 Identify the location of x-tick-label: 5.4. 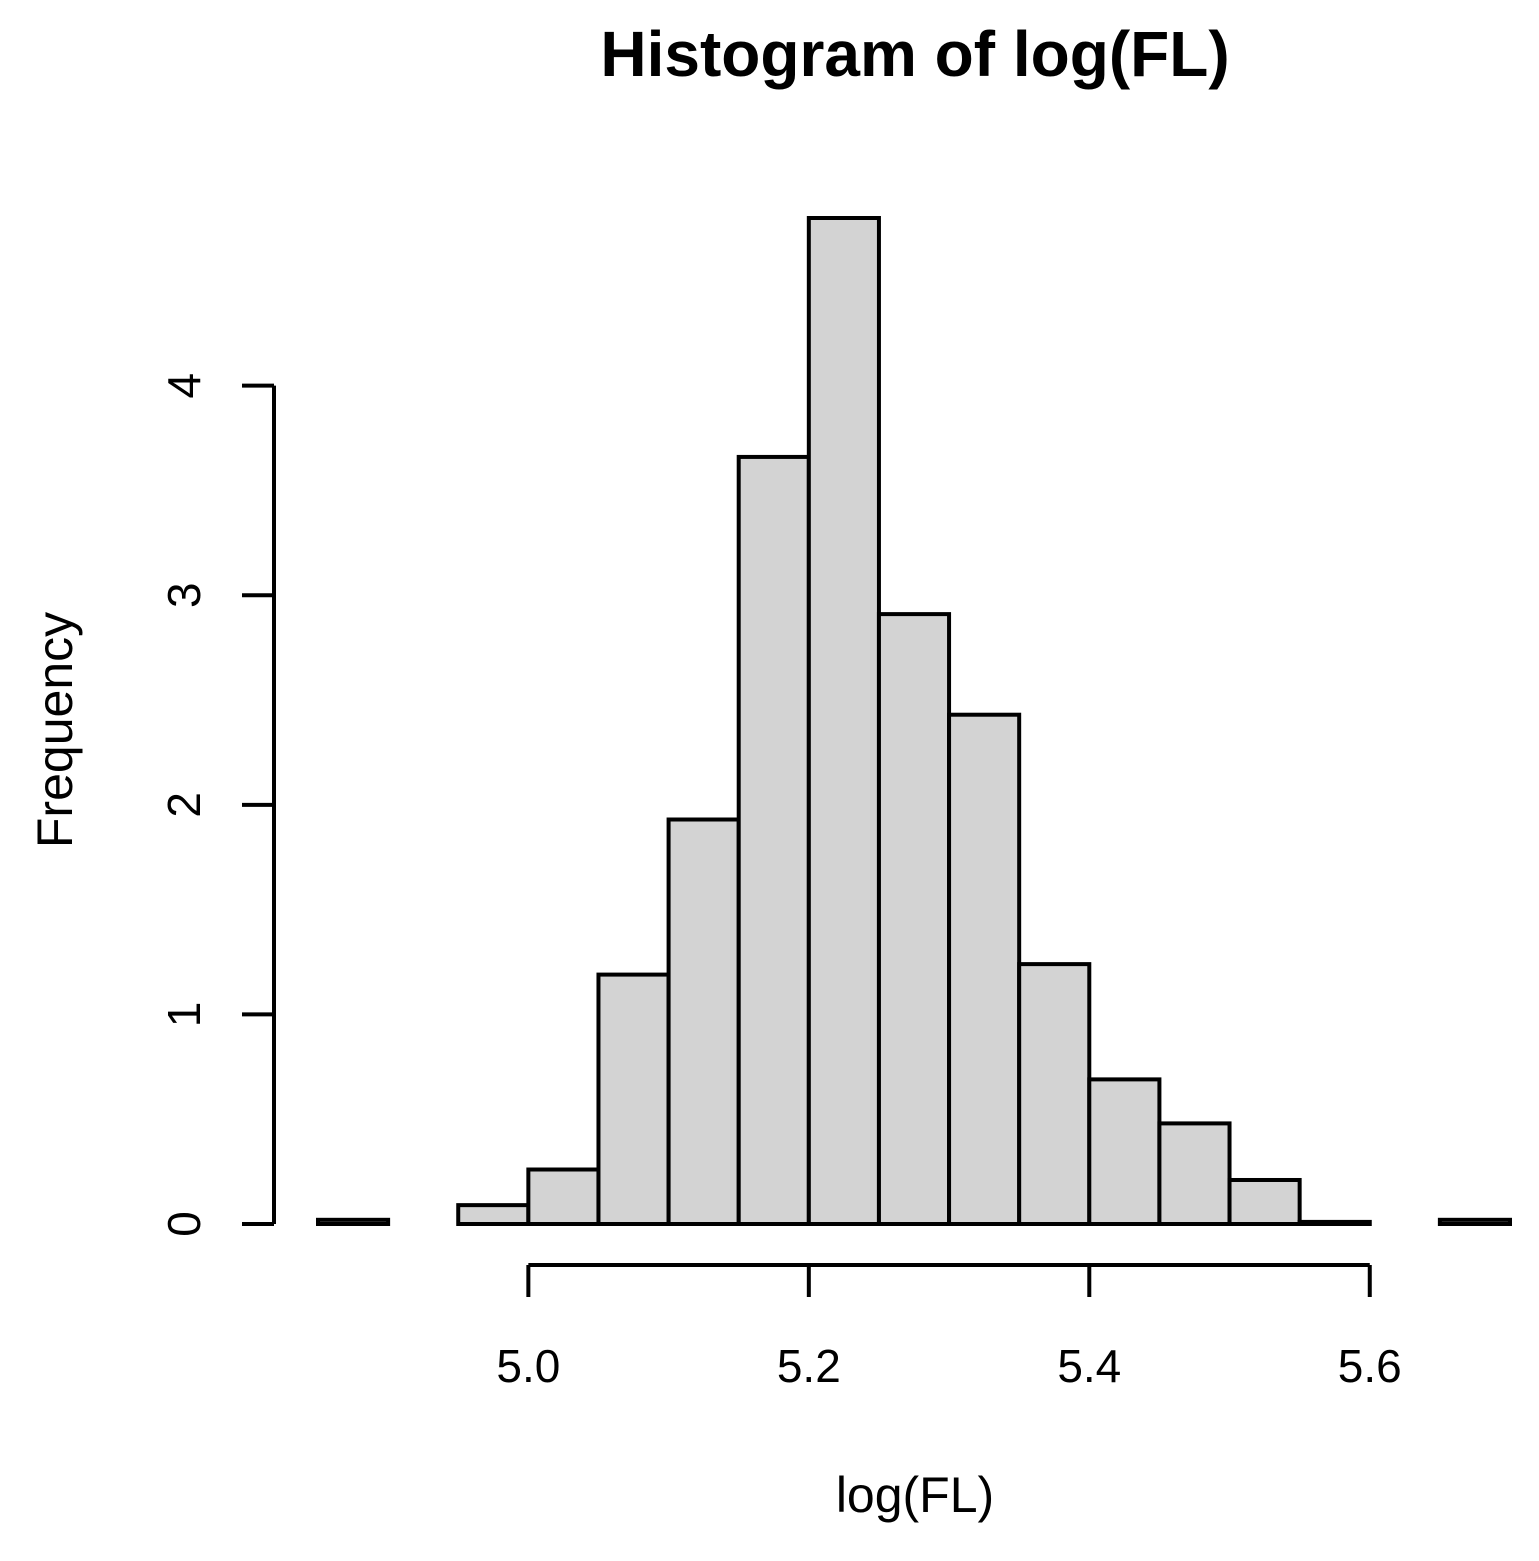
(1089, 1366).